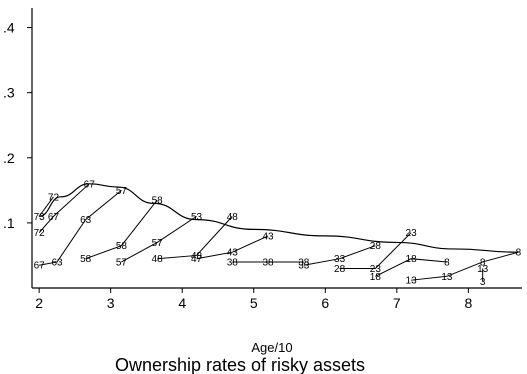  What do you see at coordinates (483, 282) in the screenshot?
I see `point-label: 3` at bounding box center [483, 282].